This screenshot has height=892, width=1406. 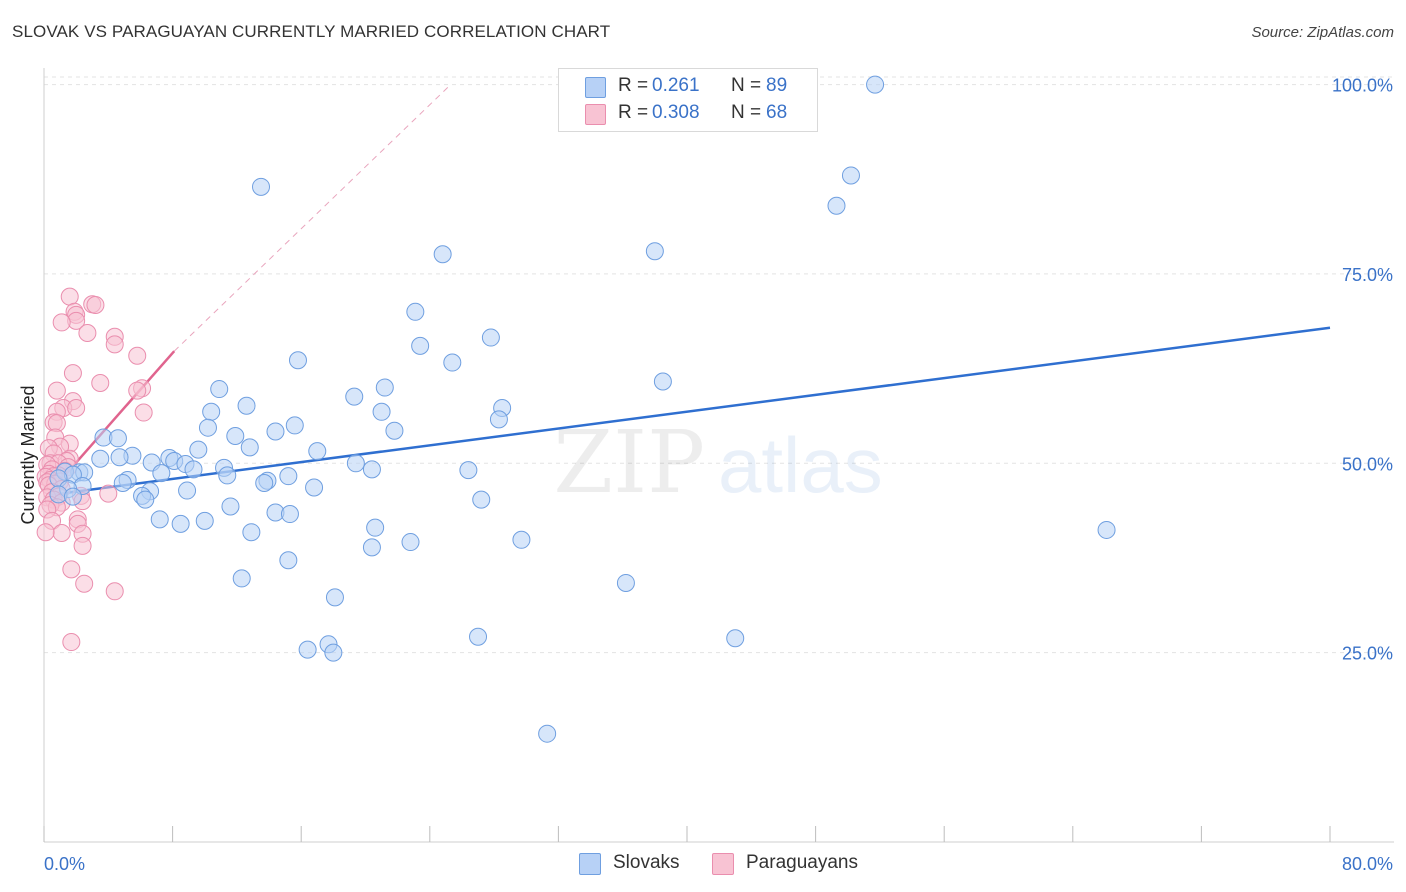 I want to click on paraguayans-swatch, so click(x=595, y=114).